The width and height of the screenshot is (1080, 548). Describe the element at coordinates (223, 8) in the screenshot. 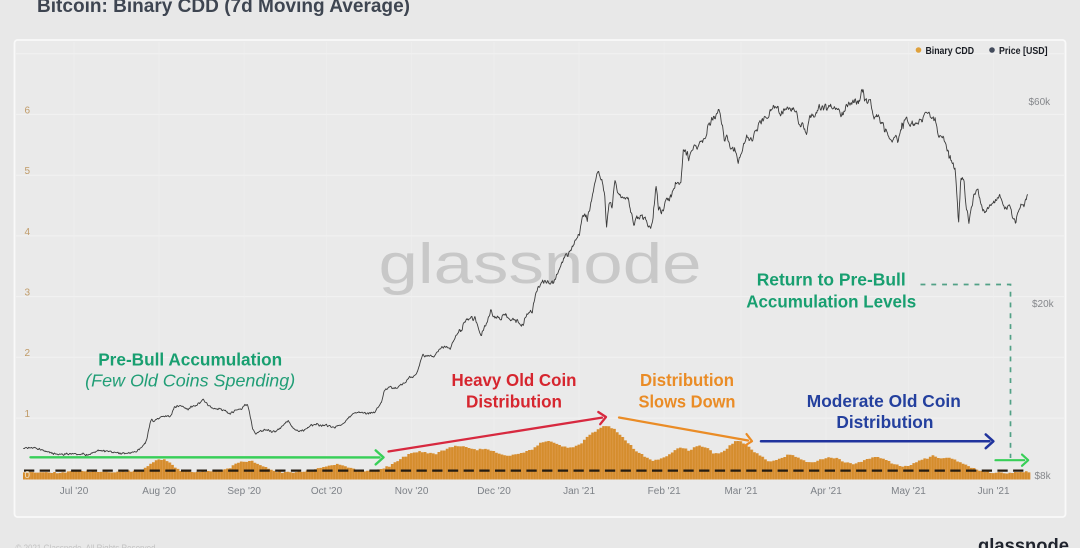

I see `svg-text:Bitcoin: Binary CDD (7d Moving: Bitcoin: Binary CDD (7d Moving Average)` at that location.